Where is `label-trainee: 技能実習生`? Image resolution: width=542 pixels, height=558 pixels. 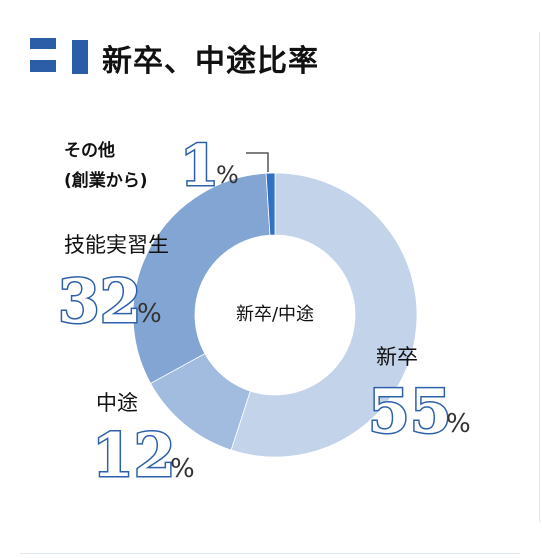 label-trainee: 技能実習生 is located at coordinates (116, 245).